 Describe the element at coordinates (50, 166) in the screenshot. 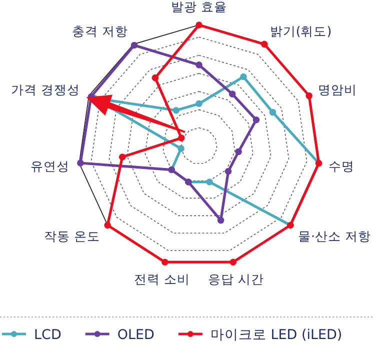

I see `spoke-label: 유연성` at that location.